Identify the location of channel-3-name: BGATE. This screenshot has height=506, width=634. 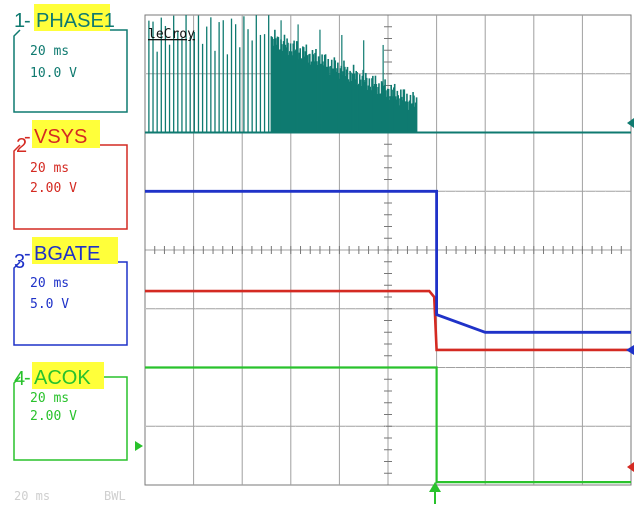
(67, 254).